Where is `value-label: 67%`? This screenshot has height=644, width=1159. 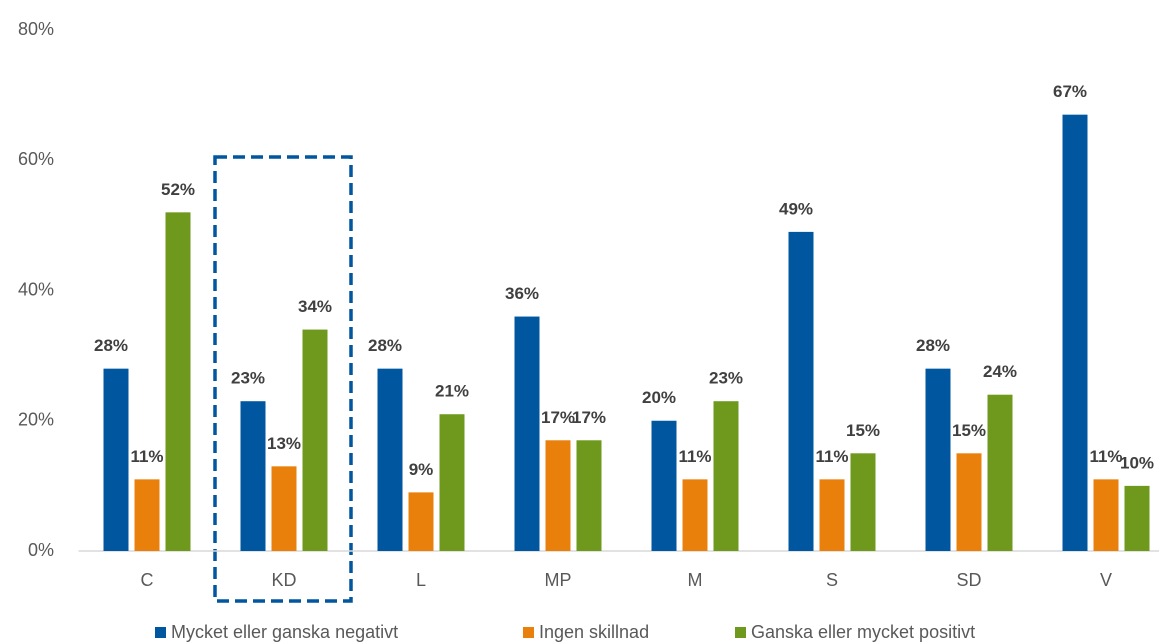
value-label: 67% is located at coordinates (1070, 91).